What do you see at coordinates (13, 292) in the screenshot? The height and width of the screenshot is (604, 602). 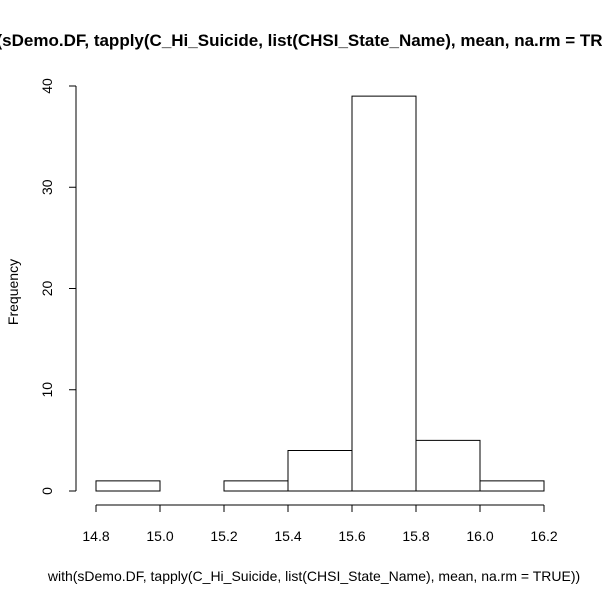 I see `y-axis-label: Frequency` at bounding box center [13, 292].